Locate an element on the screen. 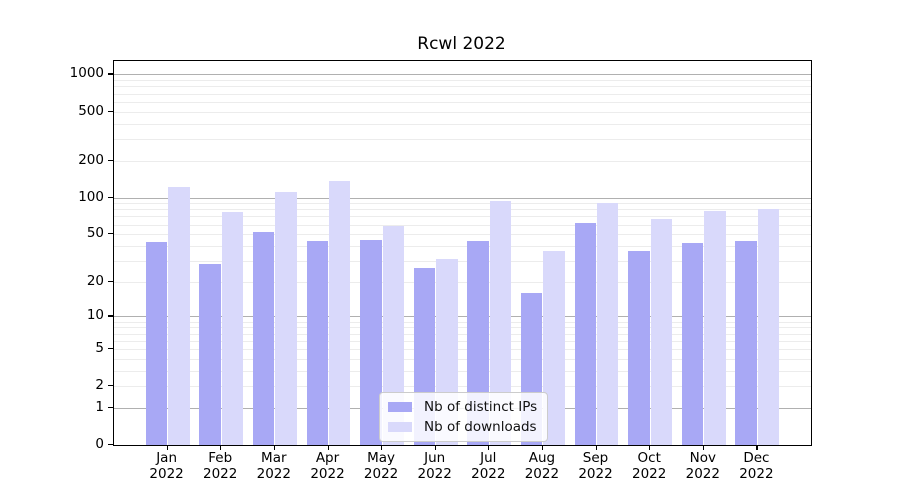 The height and width of the screenshot is (500, 900). y-tick-label: 5 is located at coordinates (99, 347).